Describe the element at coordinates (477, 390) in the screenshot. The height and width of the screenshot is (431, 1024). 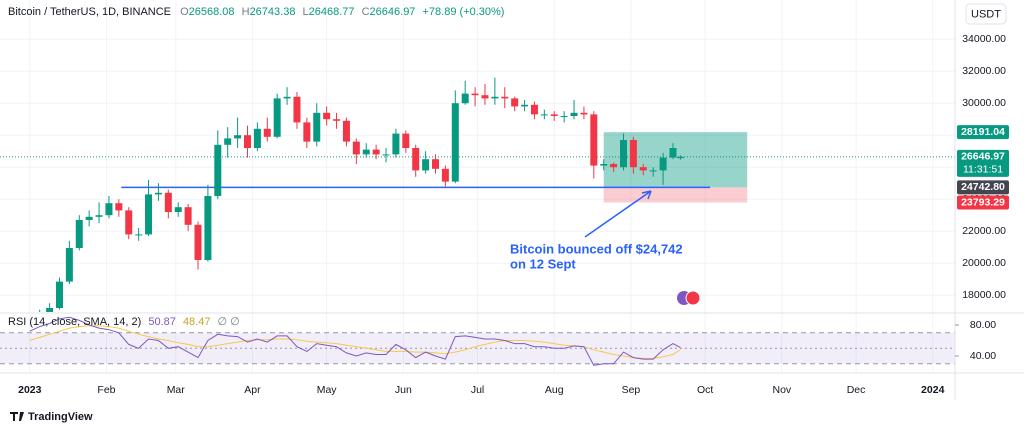
I see `x-tick-label: Jul` at that location.